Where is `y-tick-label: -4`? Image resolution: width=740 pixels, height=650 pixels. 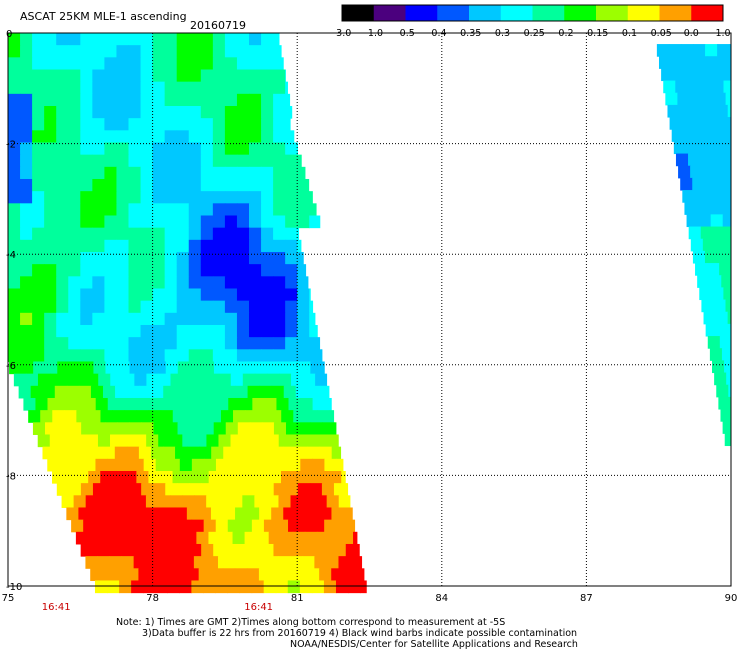
y-tick-label: -4 is located at coordinates (11, 255).